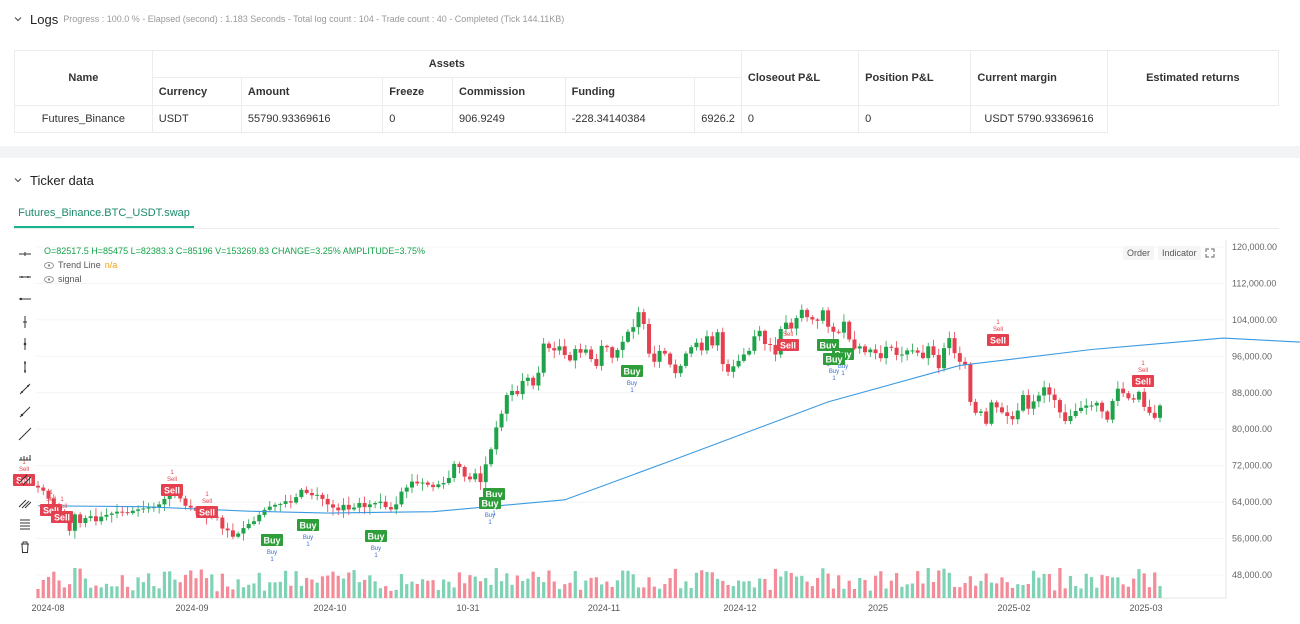  I want to click on signal-sub-label: Buy, so click(834, 372).